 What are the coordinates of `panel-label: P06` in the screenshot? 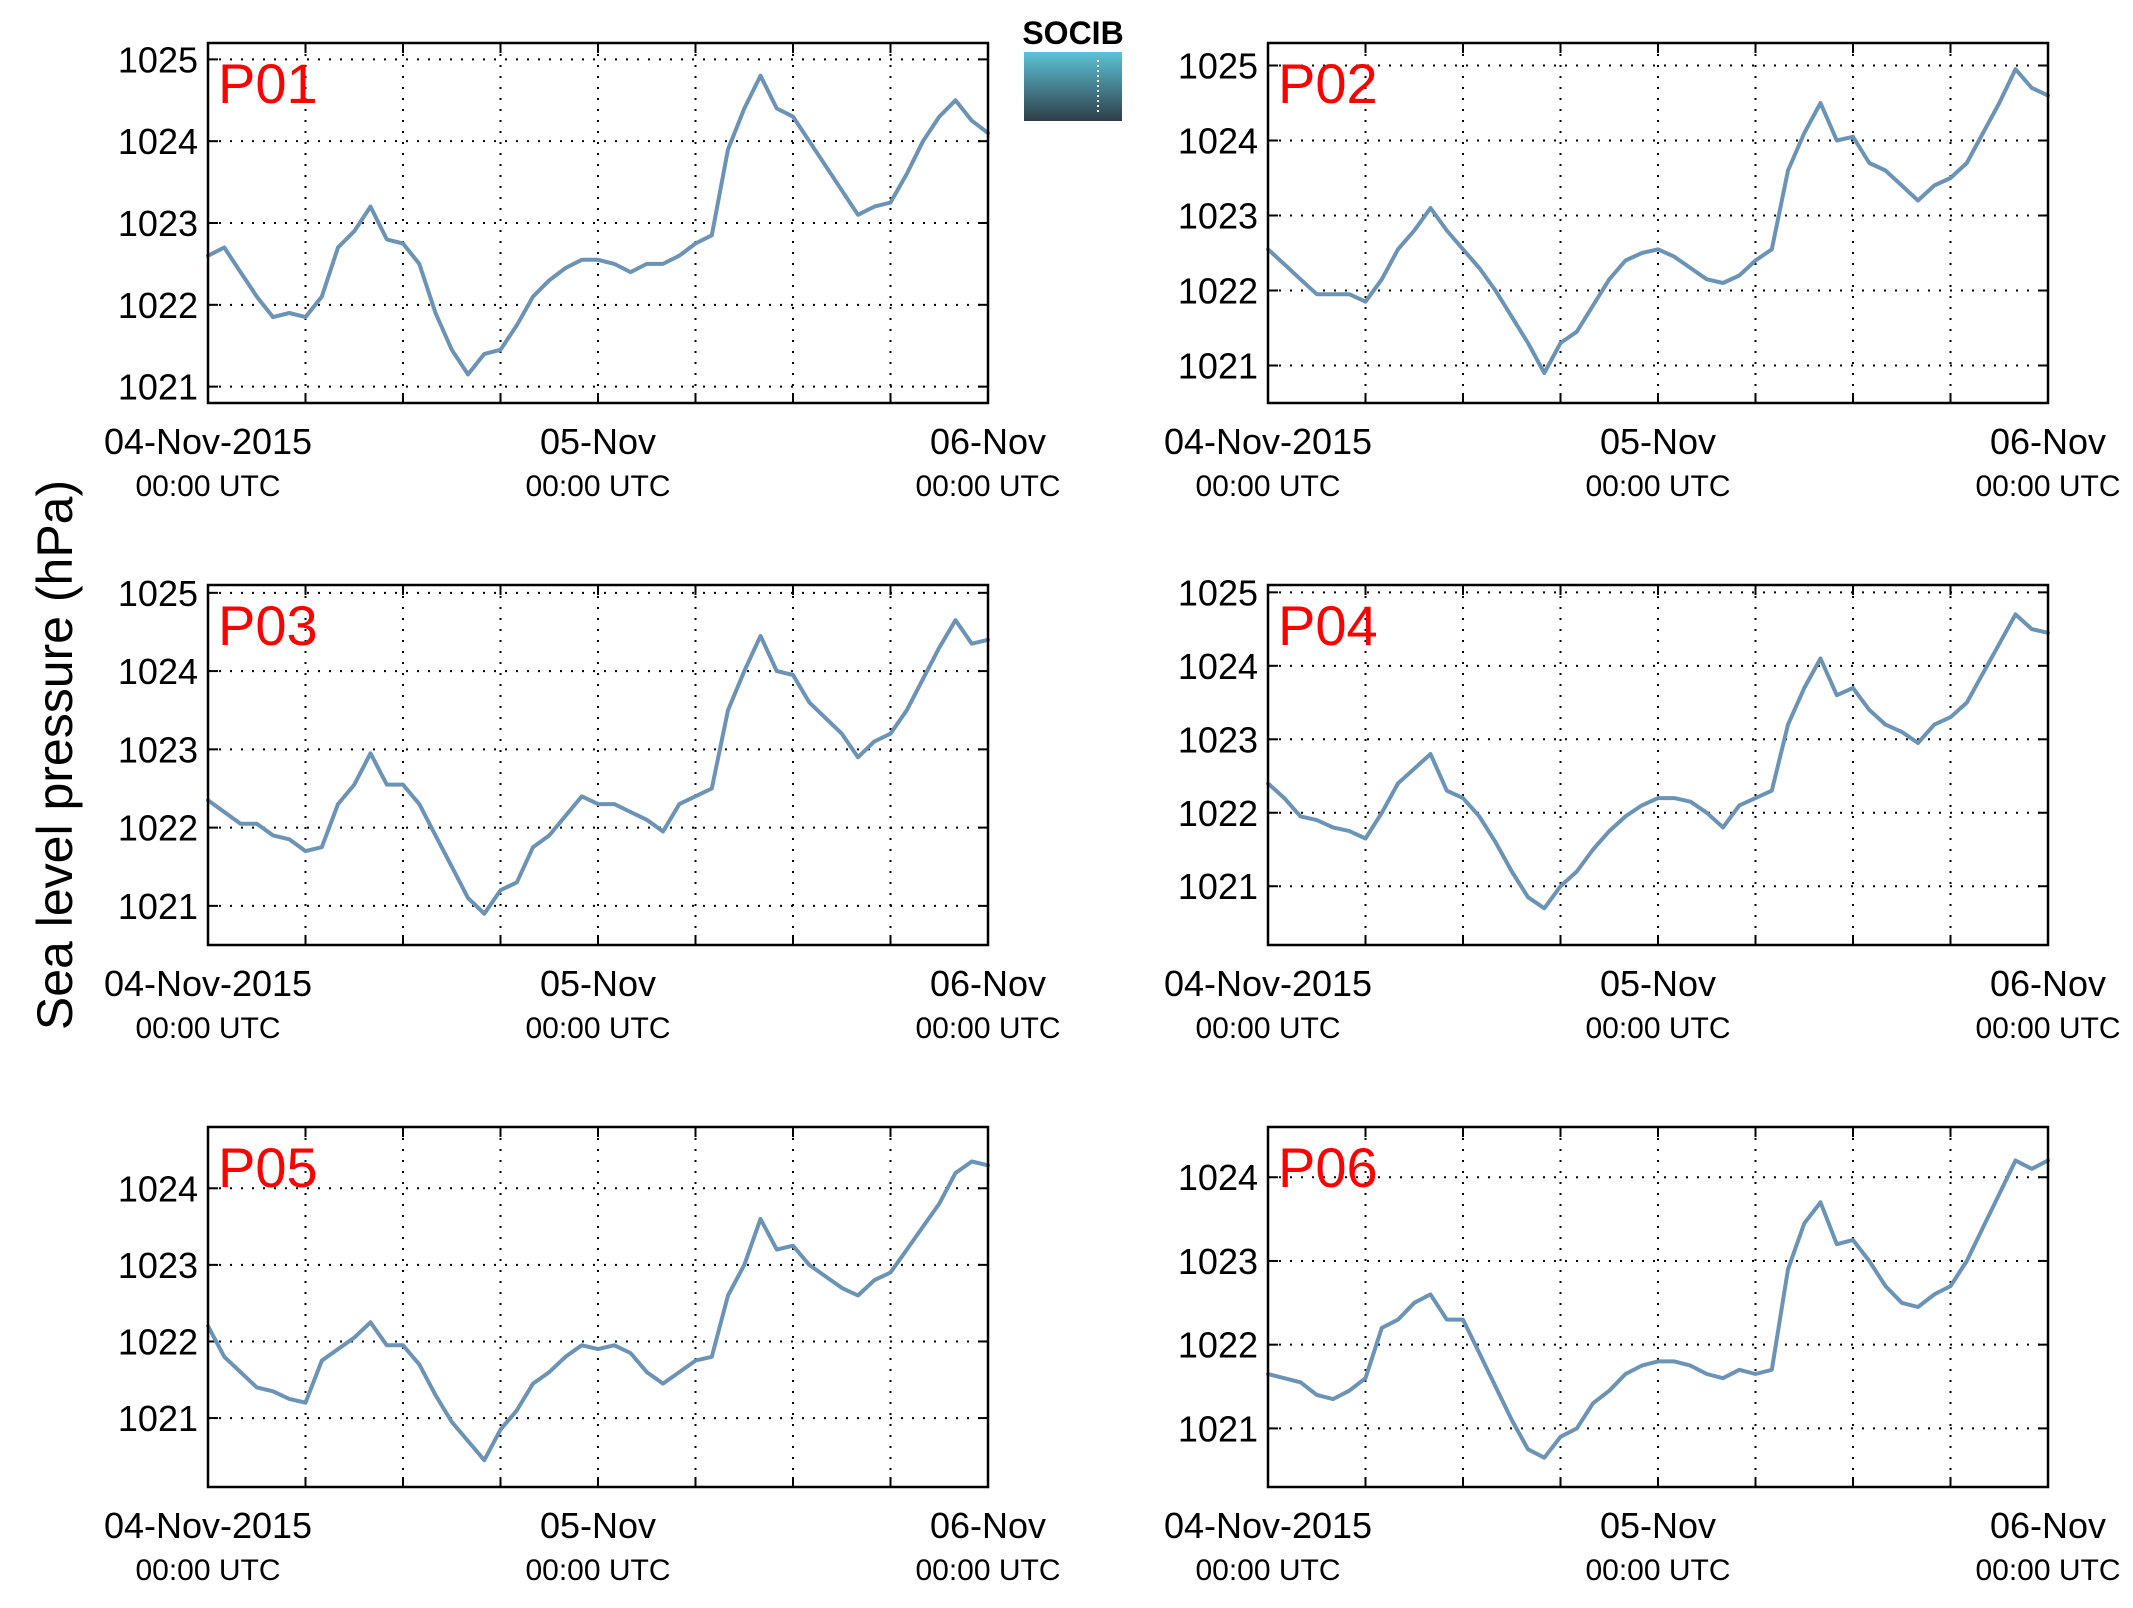 It's located at (1328, 1167).